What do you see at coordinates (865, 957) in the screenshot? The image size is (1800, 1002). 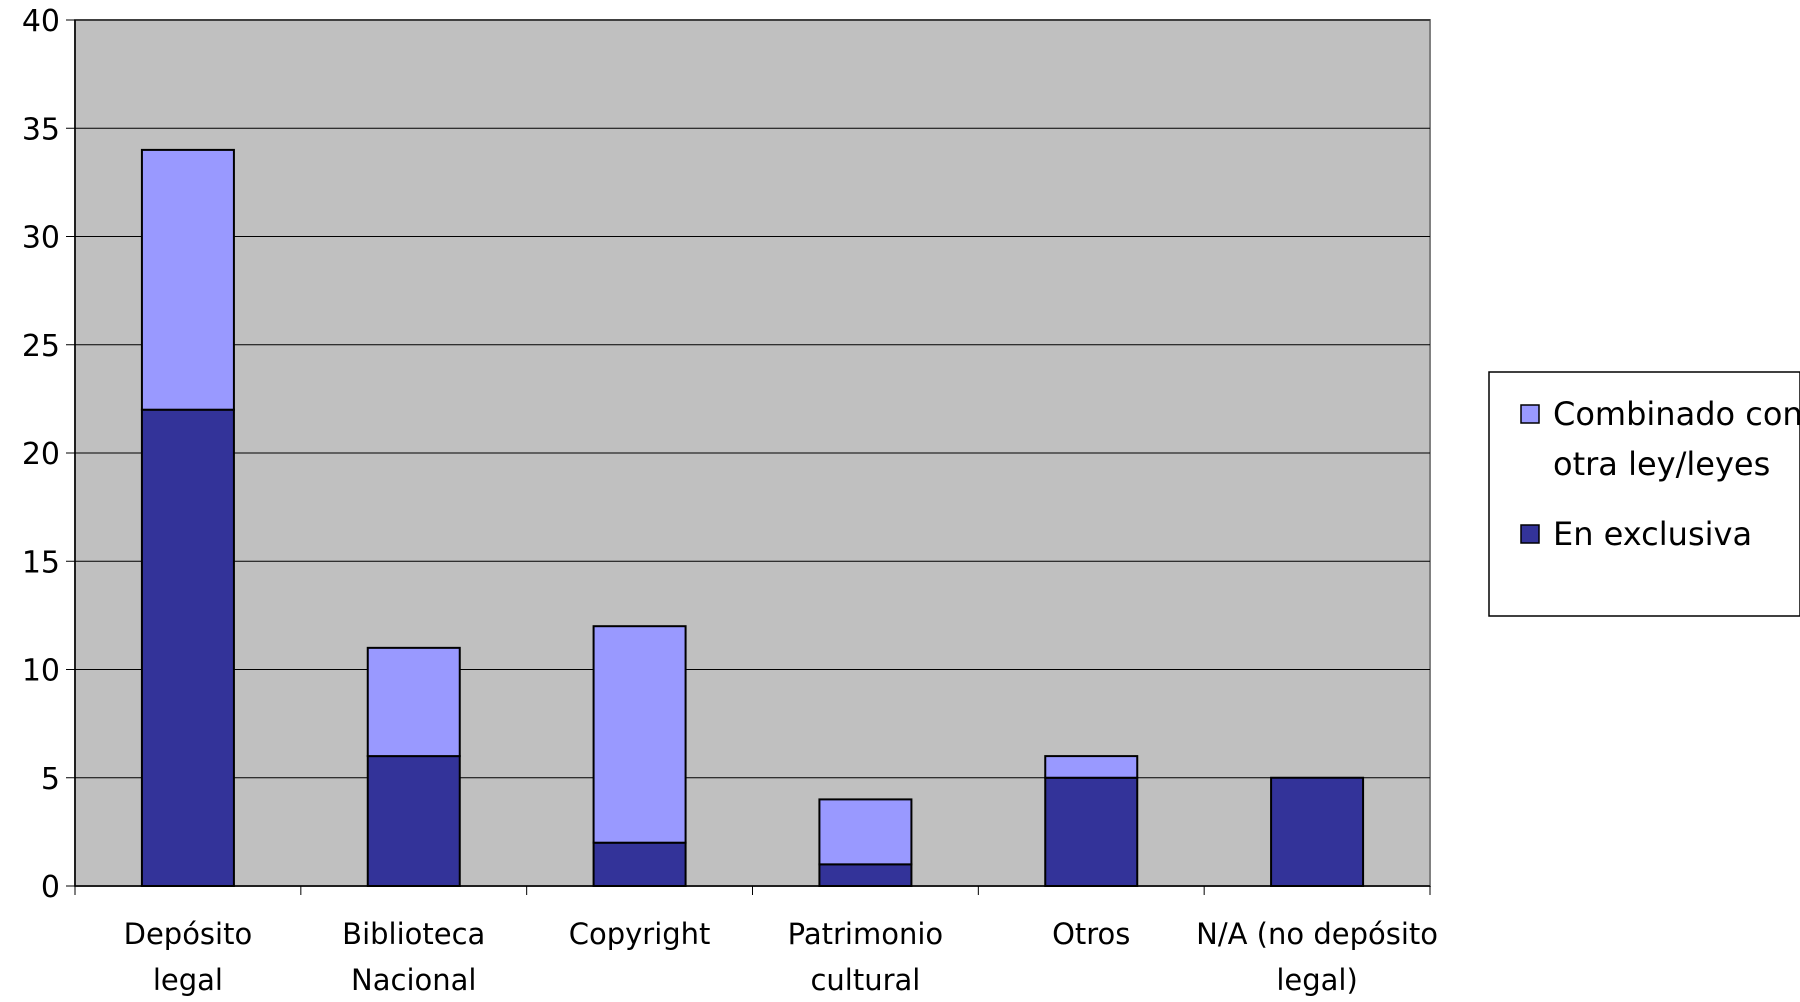 I see `x-category-label: Patrimonio cultural` at bounding box center [865, 957].